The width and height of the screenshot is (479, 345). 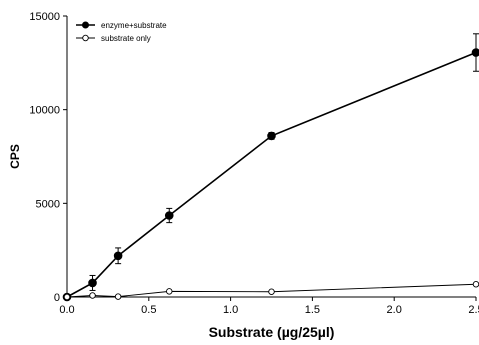 I want to click on y-tick-label: 10000, so click(x=44, y=111).